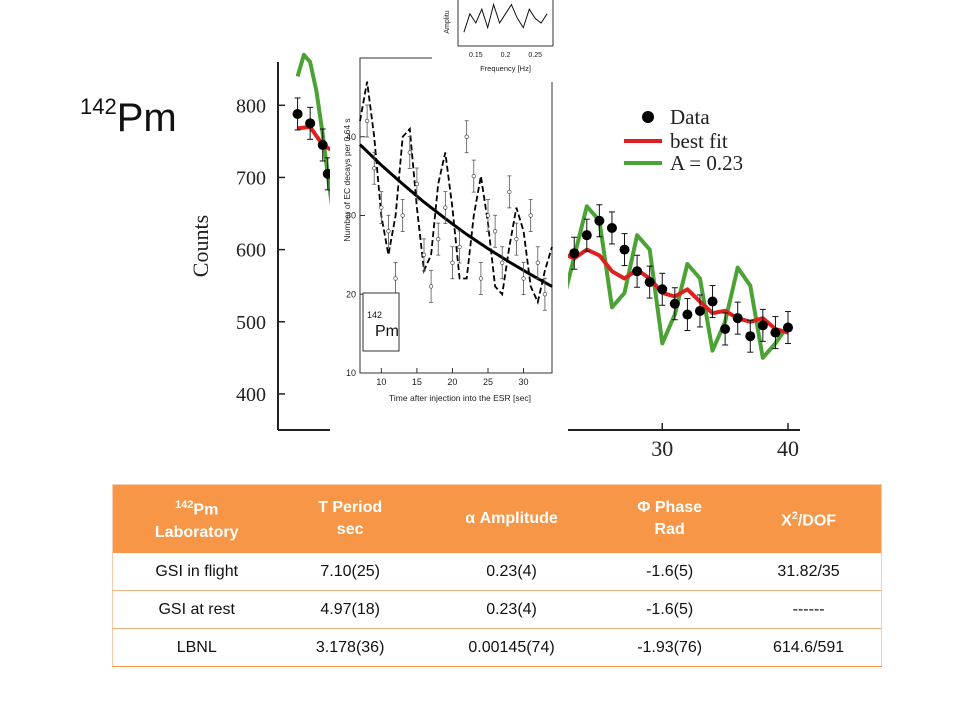 Image resolution: width=960 pixels, height=720 pixels. Describe the element at coordinates (455, 215) in the screenshot. I see `inset-exp-curve` at that location.